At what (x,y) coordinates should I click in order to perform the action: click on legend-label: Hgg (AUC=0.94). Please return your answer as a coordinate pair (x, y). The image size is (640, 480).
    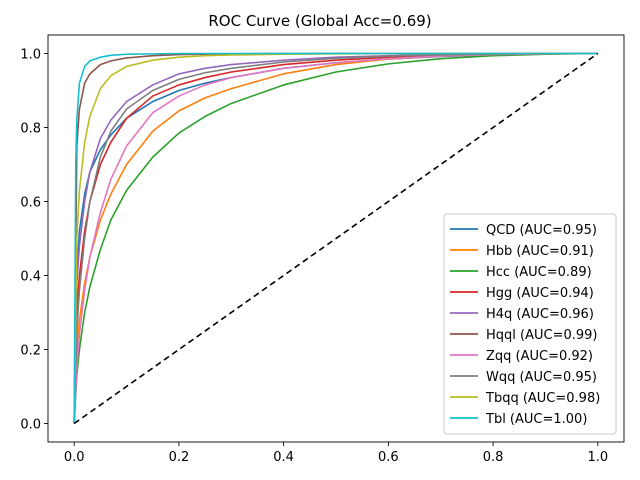
    Looking at the image, I should click on (540, 293).